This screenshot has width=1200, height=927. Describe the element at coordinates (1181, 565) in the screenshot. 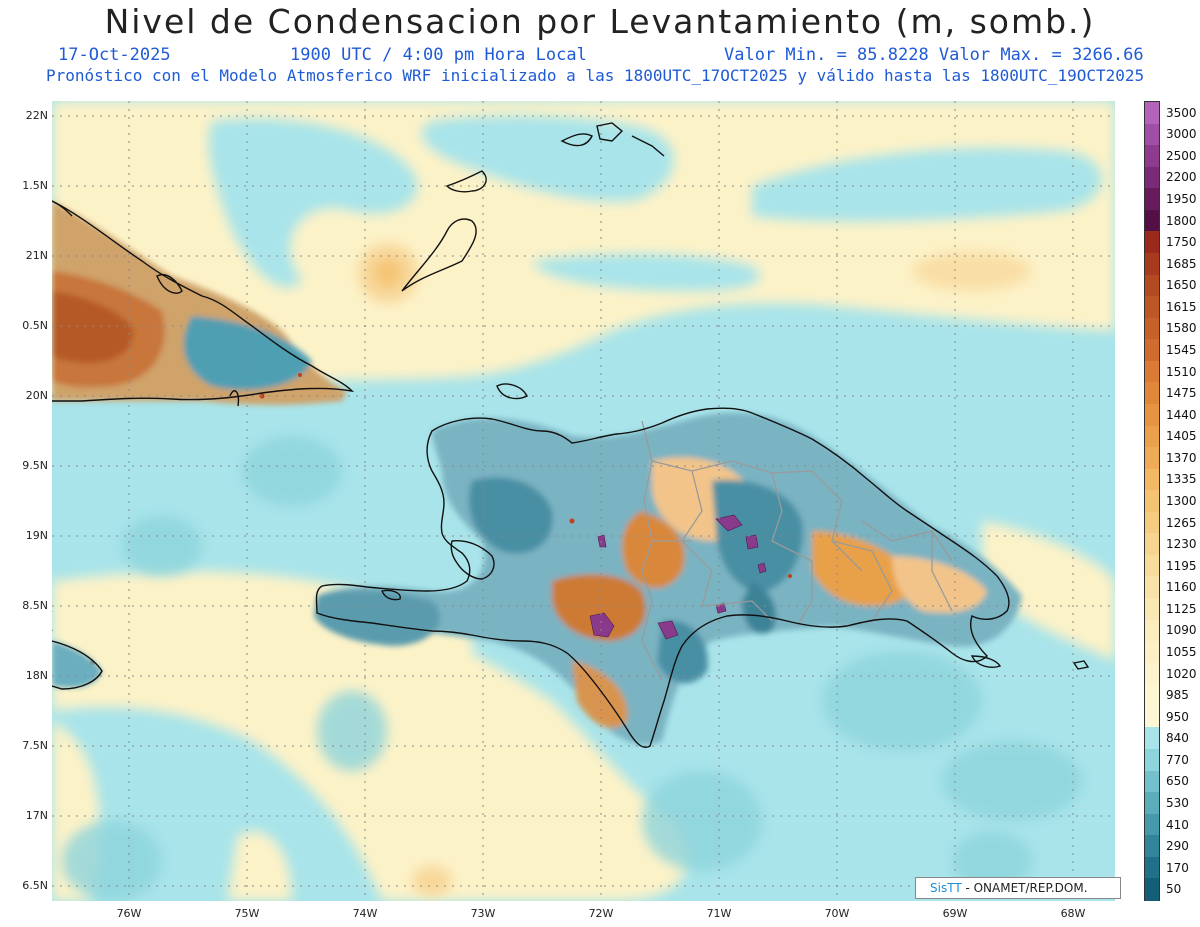

I see `colorbar-label: 1195` at that location.